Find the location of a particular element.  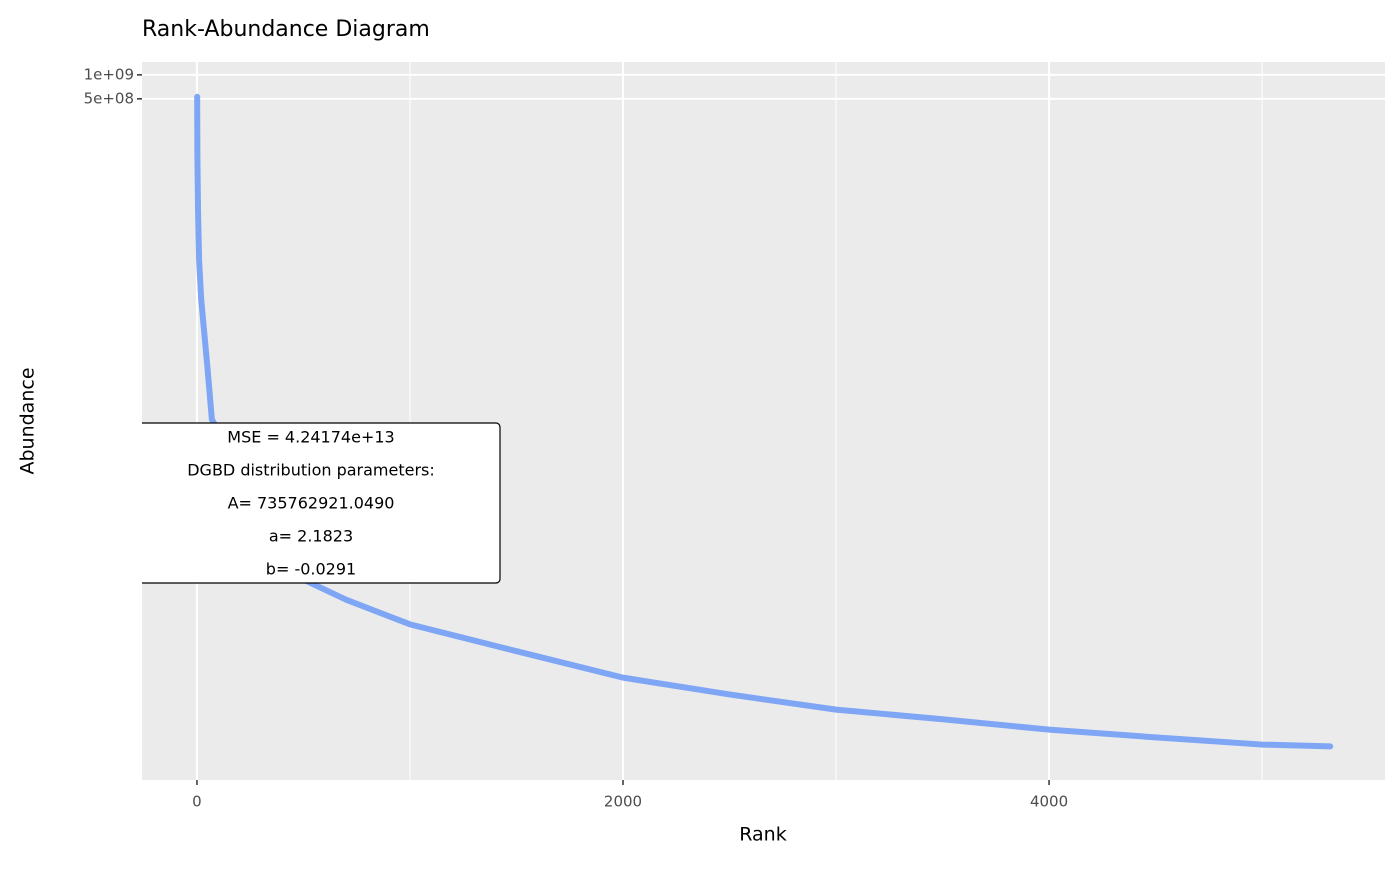

annotation-box is located at coordinates (321, 503).